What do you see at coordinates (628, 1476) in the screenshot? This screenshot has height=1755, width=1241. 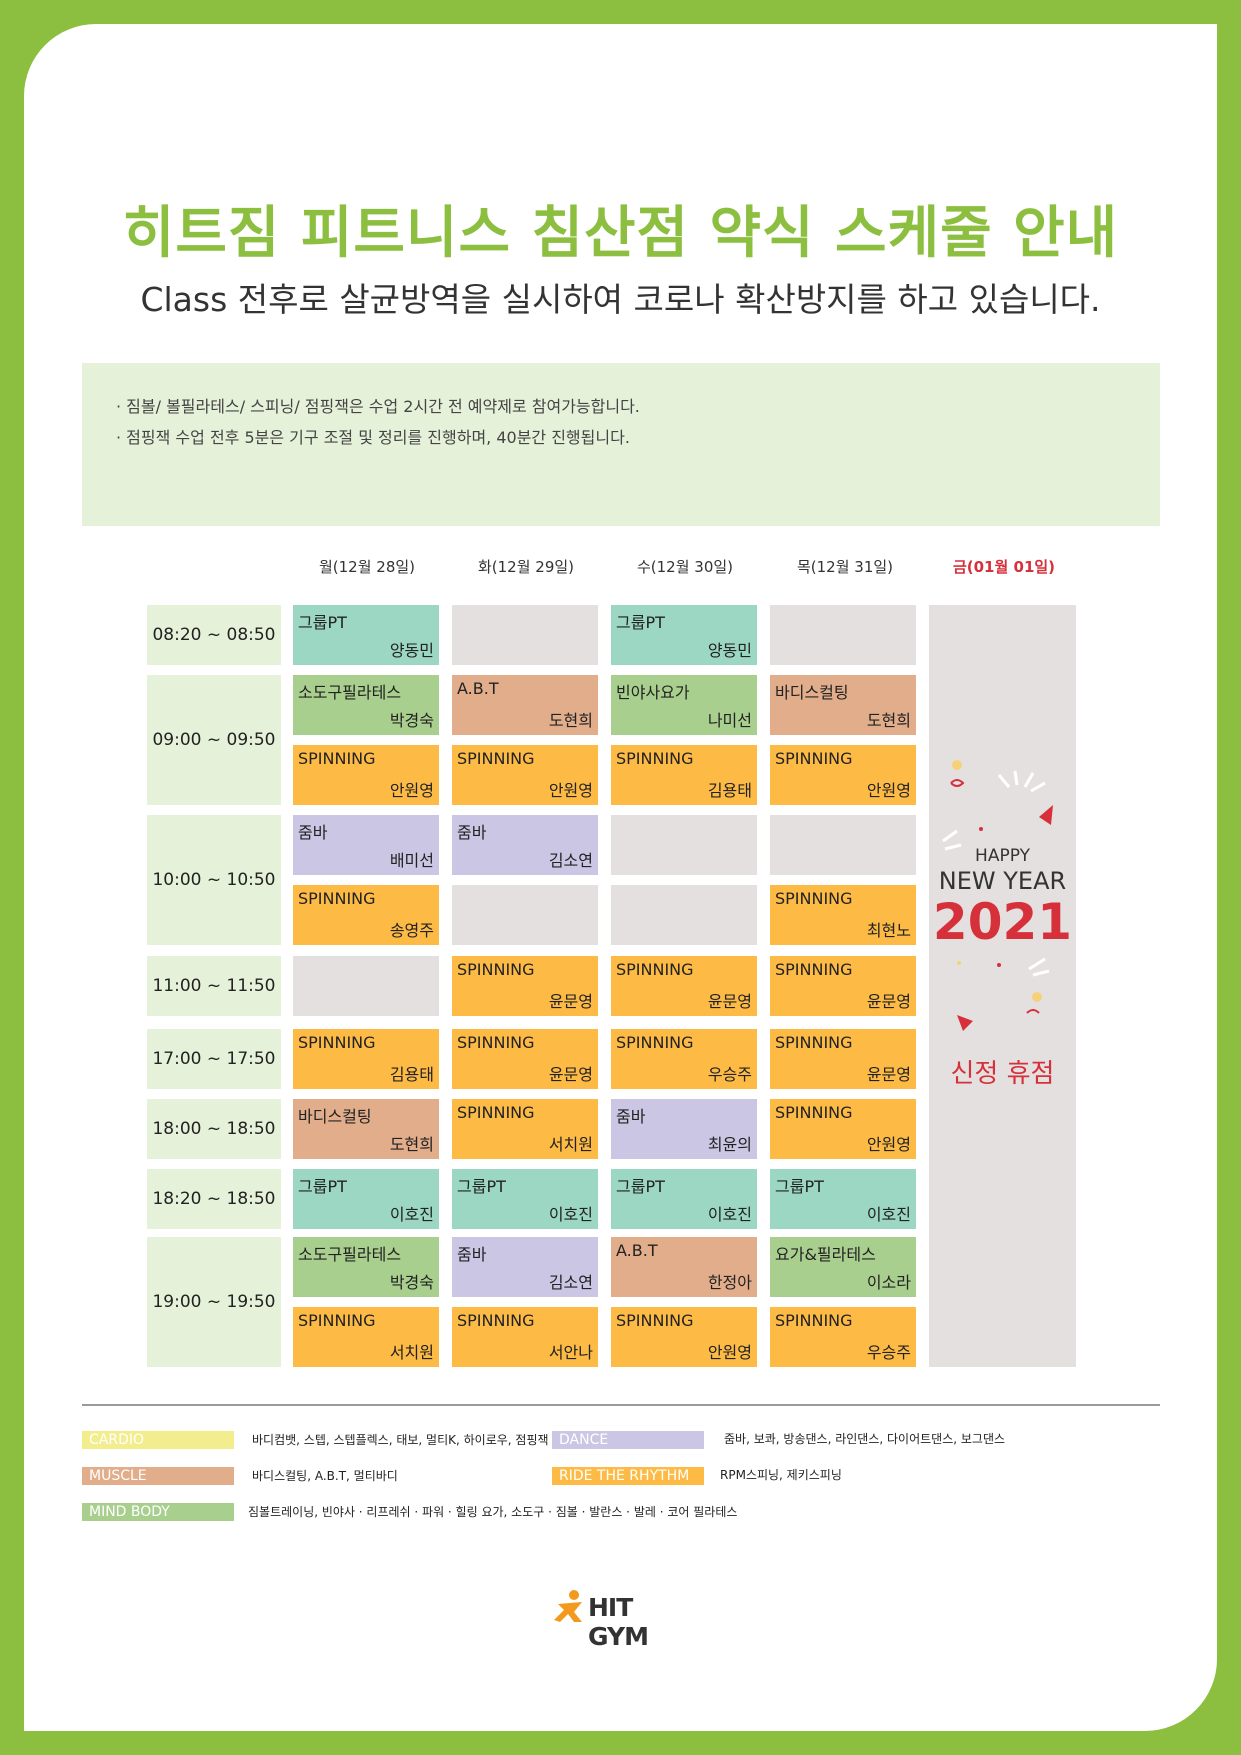 I see `legend-tag-ride: RIDE THE RHYTHM` at bounding box center [628, 1476].